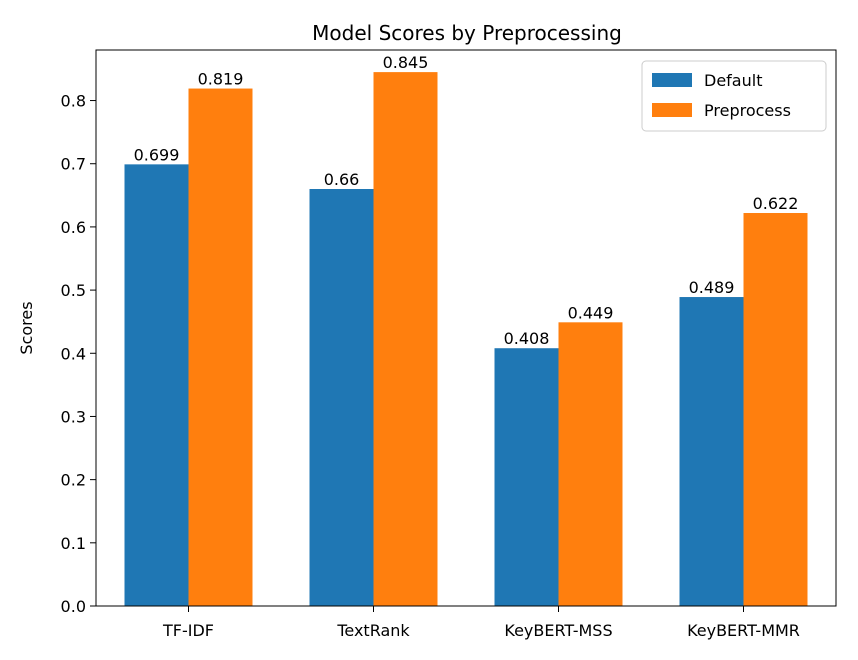  What do you see at coordinates (156, 385) in the screenshot?
I see `bar-default-tf-idf` at bounding box center [156, 385].